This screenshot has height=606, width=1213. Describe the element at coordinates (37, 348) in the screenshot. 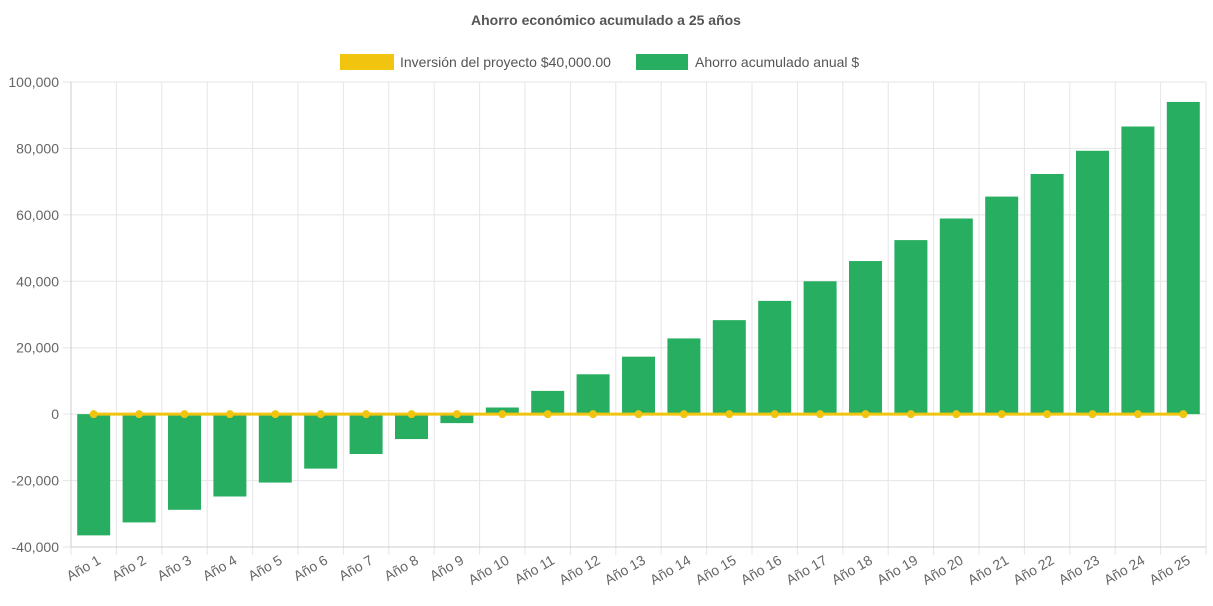

I see `y-tick-label: 20,000` at that location.